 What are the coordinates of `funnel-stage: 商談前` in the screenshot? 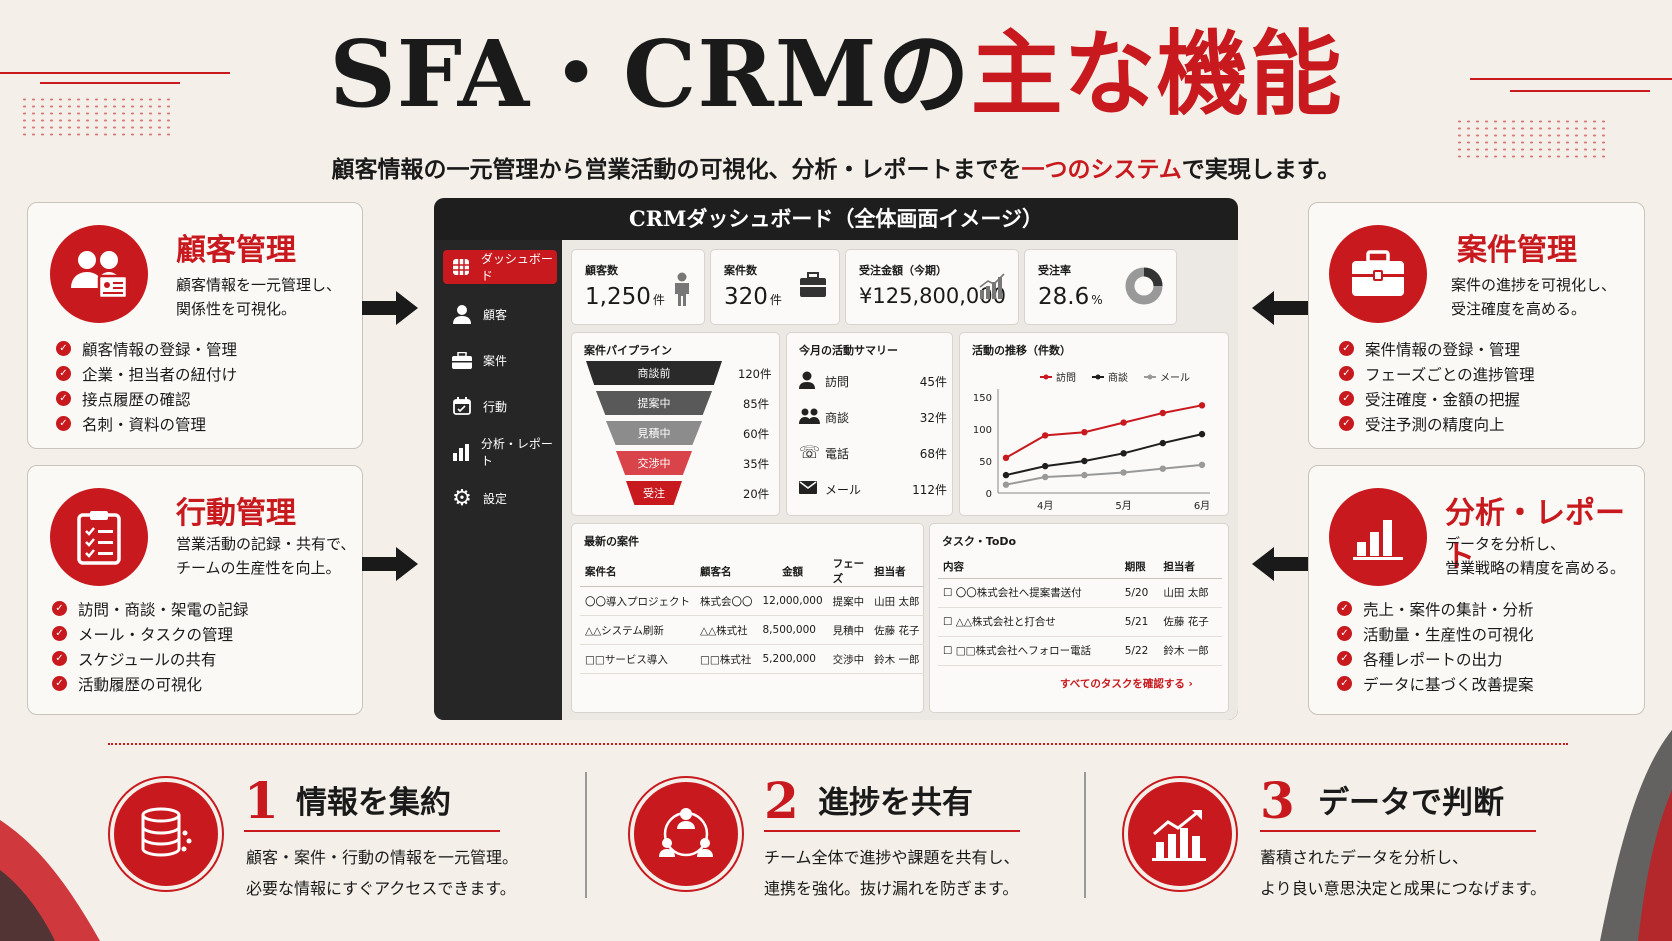 It's located at (654, 373).